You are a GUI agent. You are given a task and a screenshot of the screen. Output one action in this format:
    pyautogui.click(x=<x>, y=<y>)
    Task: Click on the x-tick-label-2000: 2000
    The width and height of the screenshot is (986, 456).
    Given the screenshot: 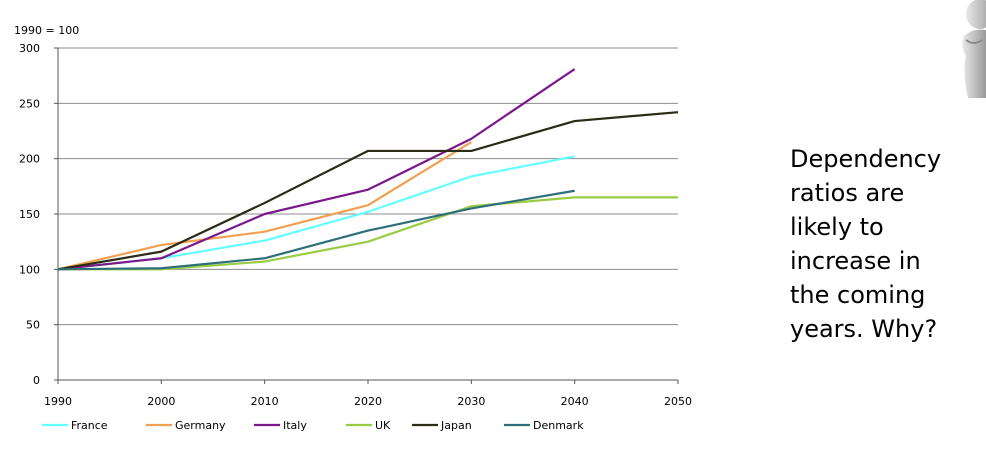 What is the action you would take?
    pyautogui.click(x=161, y=401)
    